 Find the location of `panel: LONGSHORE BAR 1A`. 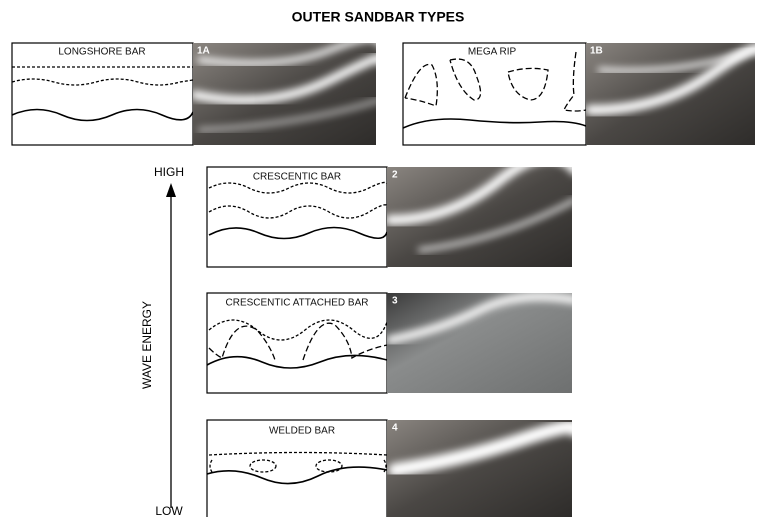

panel: LONGSHORE BAR 1A is located at coordinates (193, 94).